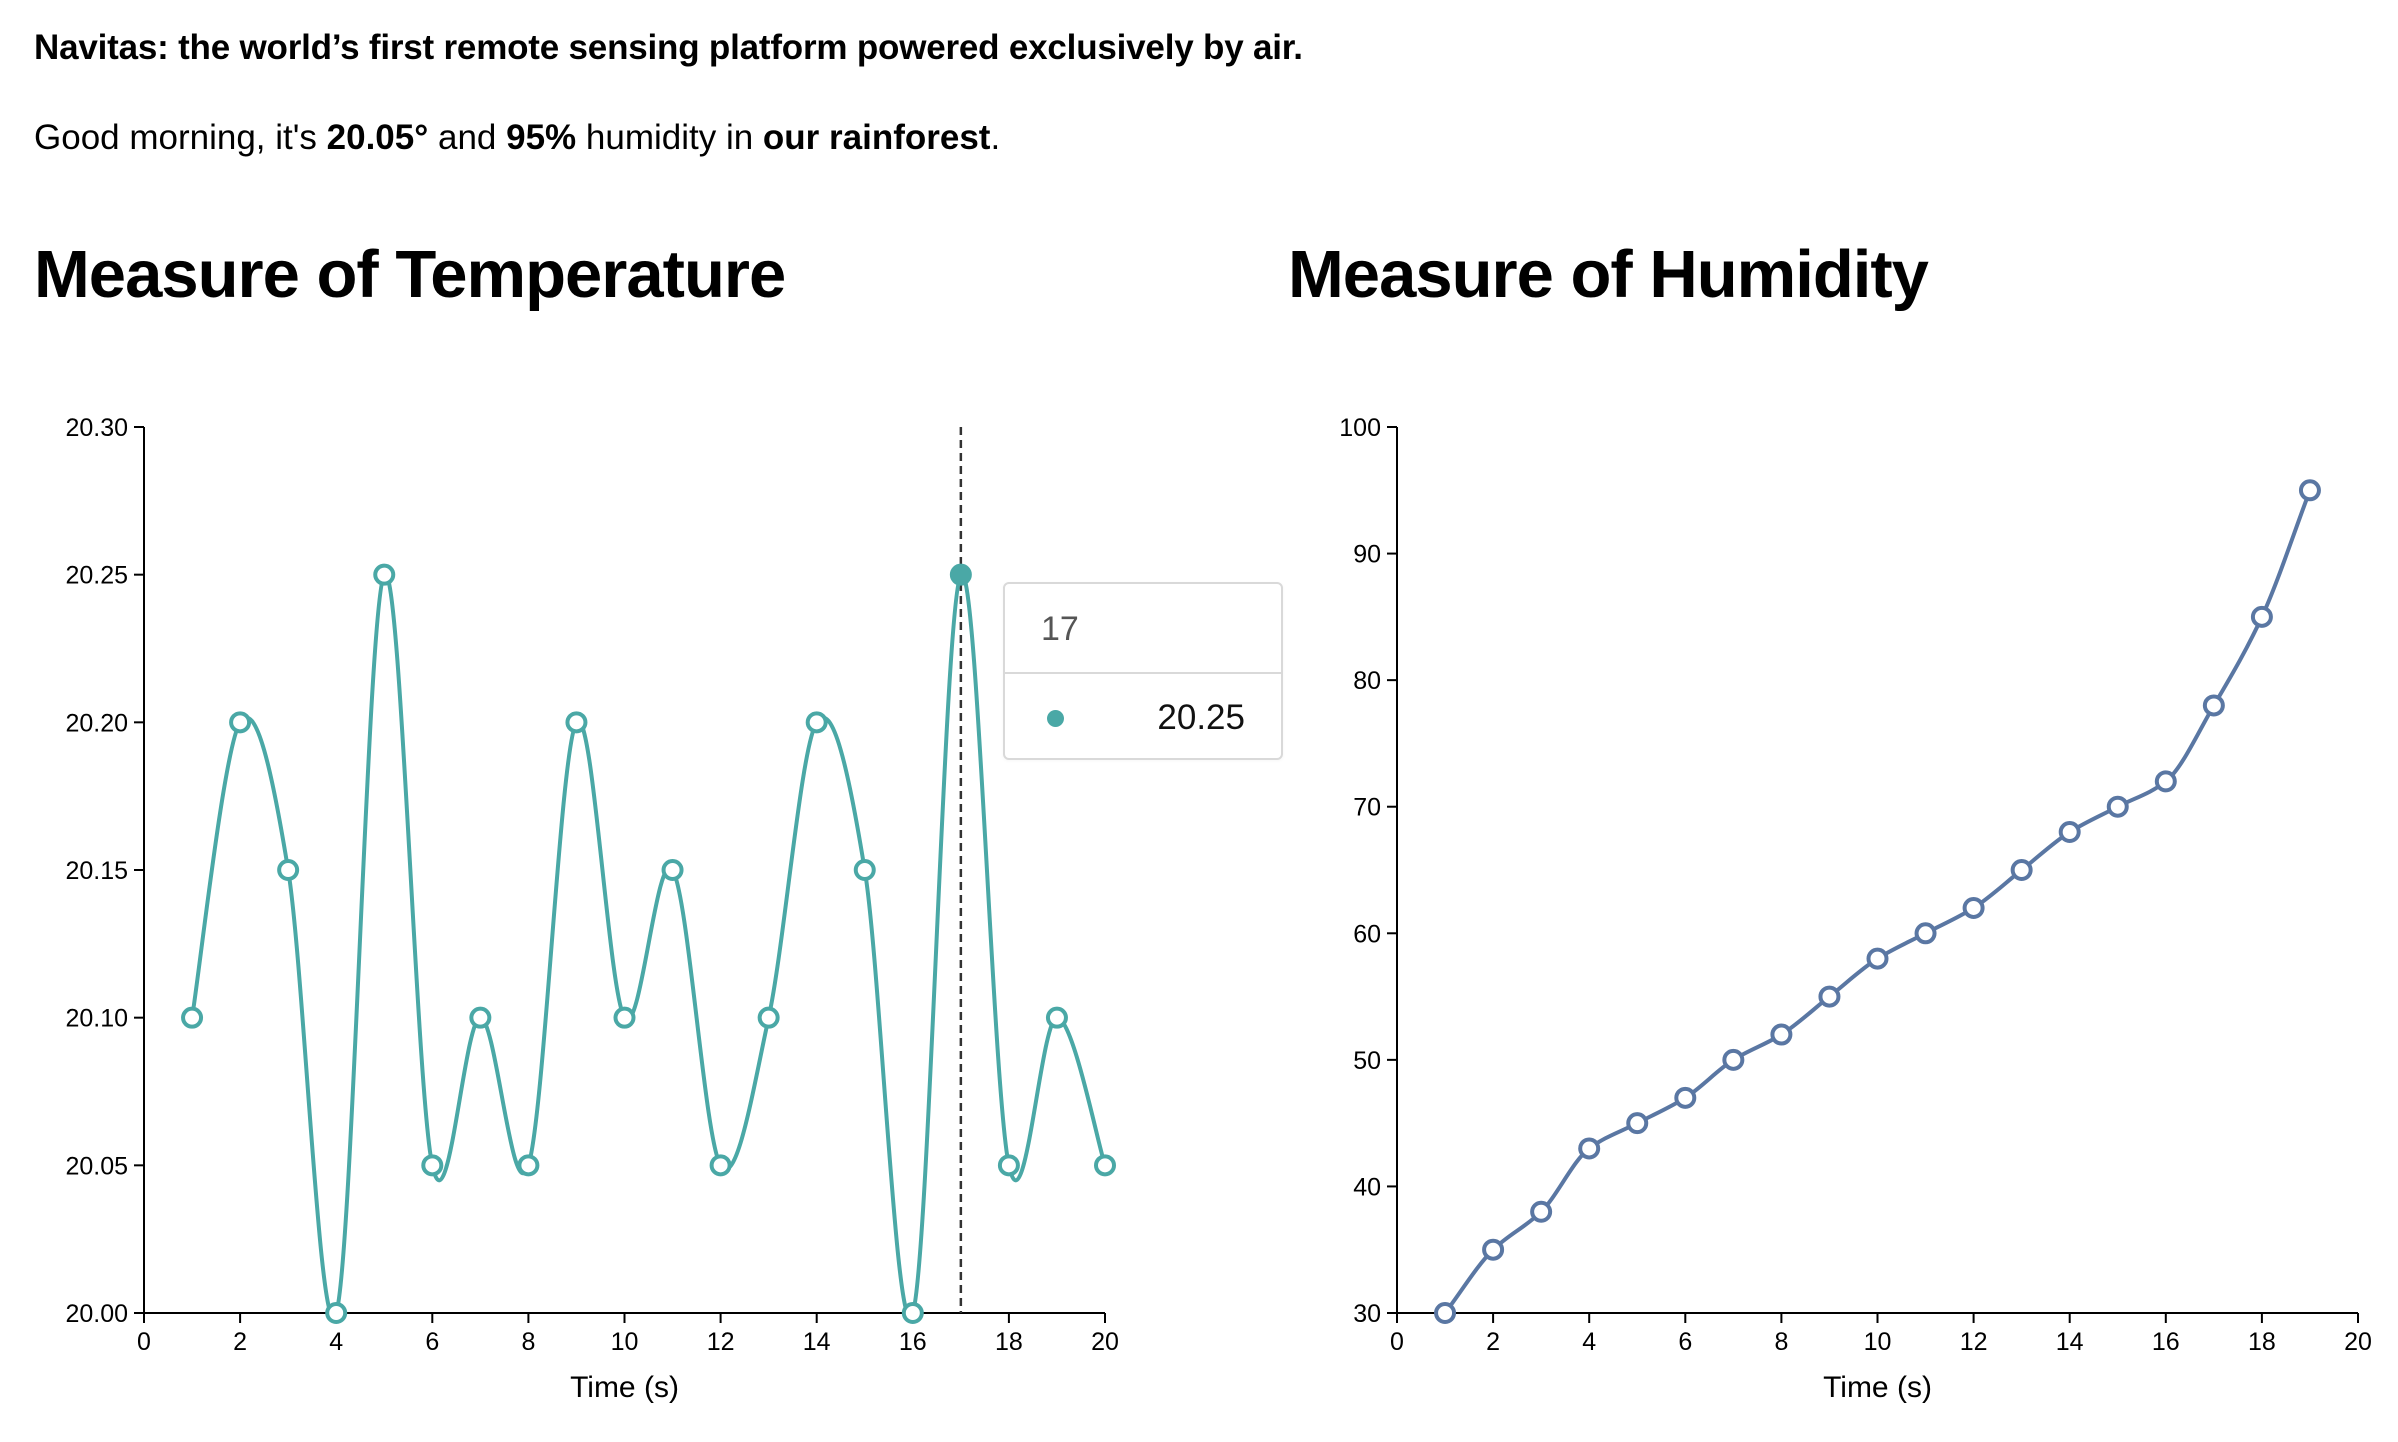 This screenshot has height=1442, width=2398. What do you see at coordinates (96, 576) in the screenshot?
I see `temperature-y-tick-label: 20.25` at bounding box center [96, 576].